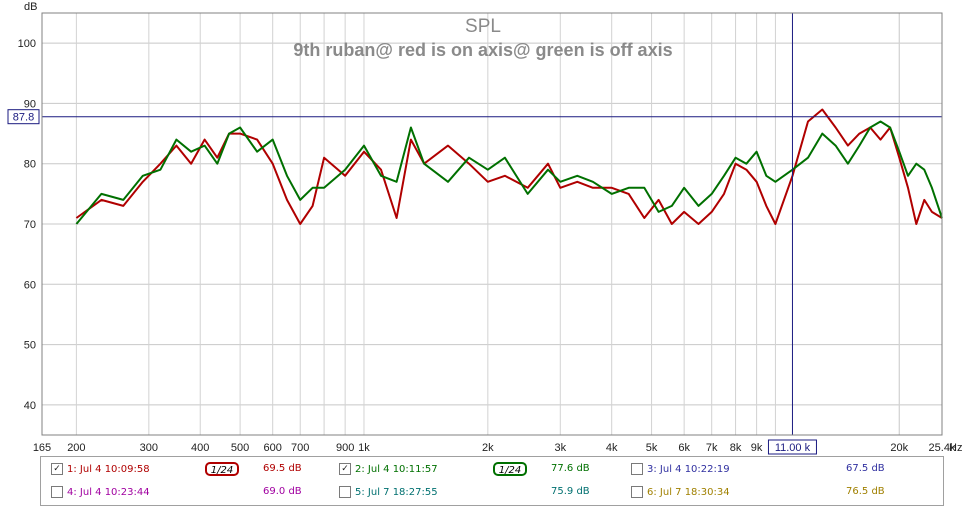 The width and height of the screenshot is (963, 507). What do you see at coordinates (30, 165) in the screenshot?
I see `y-tick-label: 80` at bounding box center [30, 165].